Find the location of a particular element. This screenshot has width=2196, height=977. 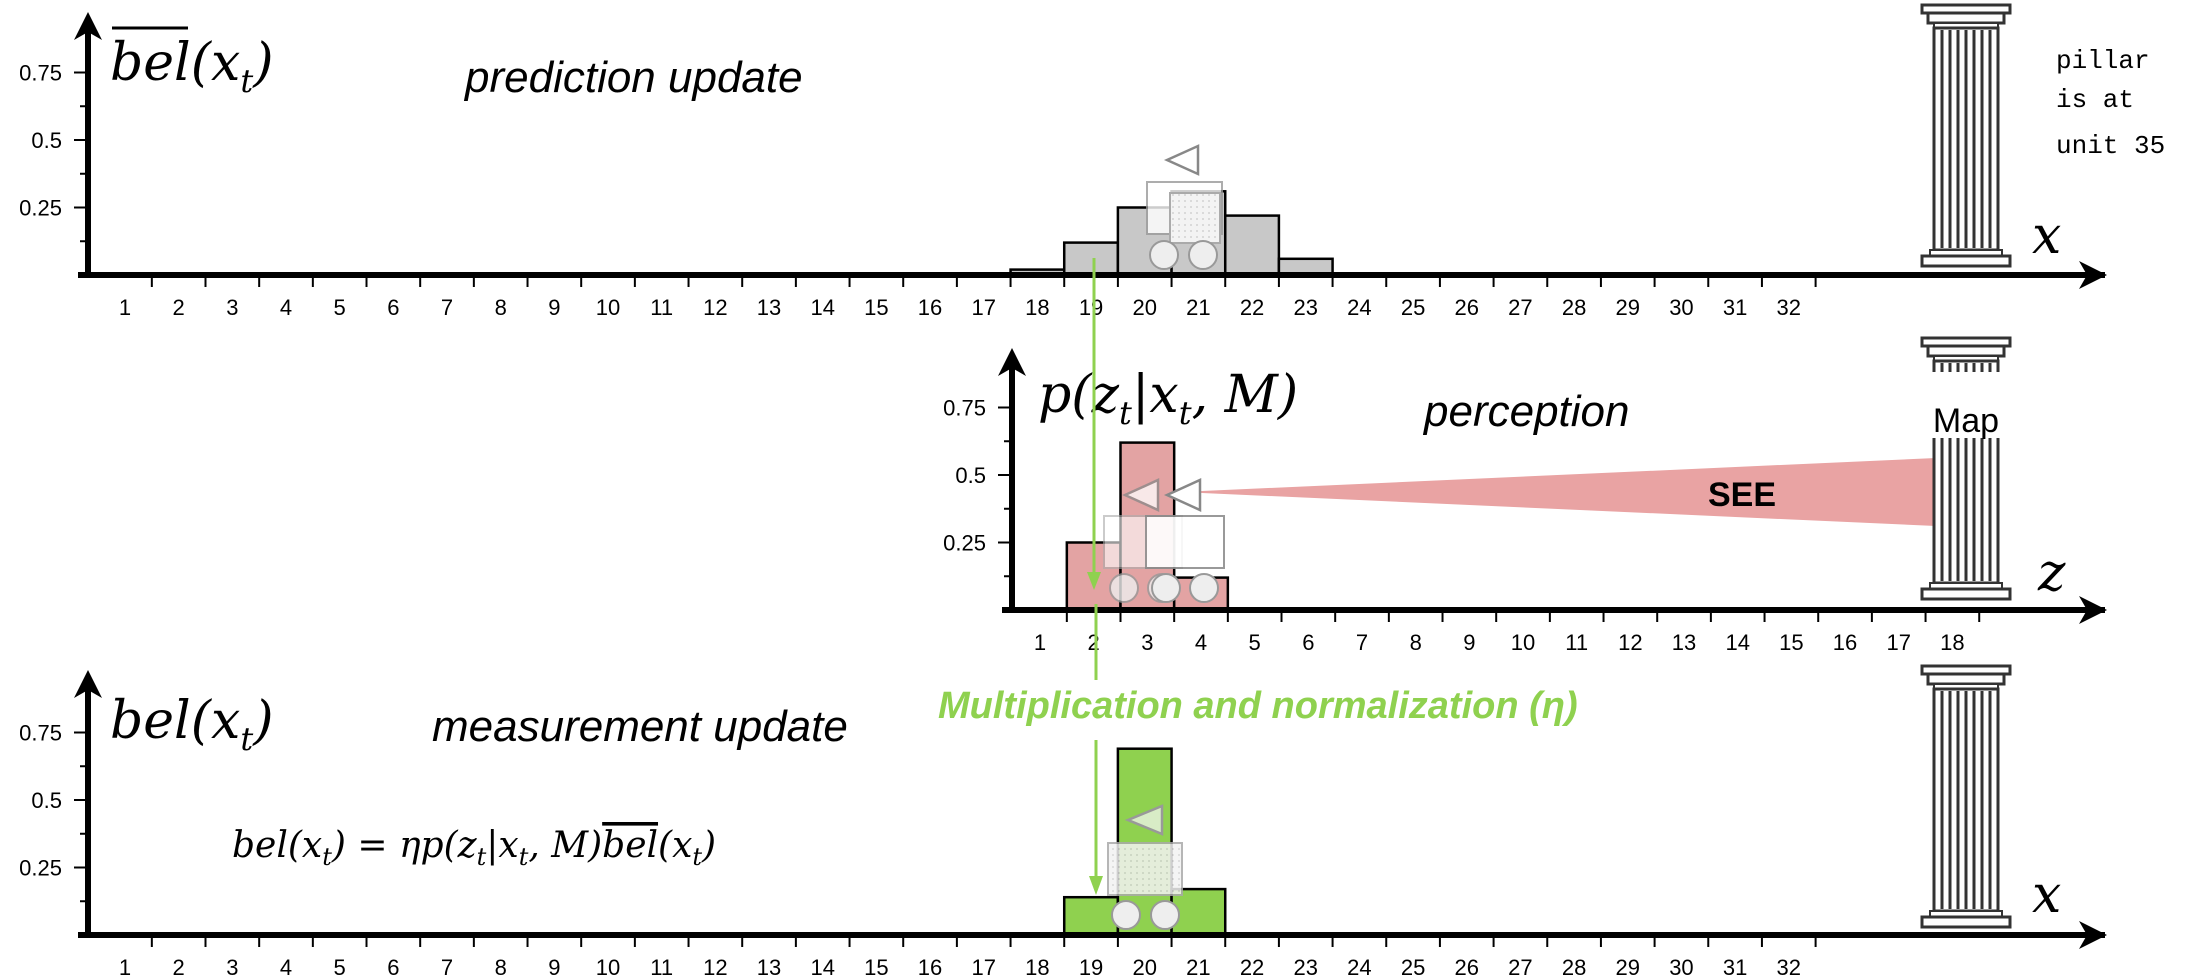

x-tick-label: 26 is located at coordinates (1467, 307).